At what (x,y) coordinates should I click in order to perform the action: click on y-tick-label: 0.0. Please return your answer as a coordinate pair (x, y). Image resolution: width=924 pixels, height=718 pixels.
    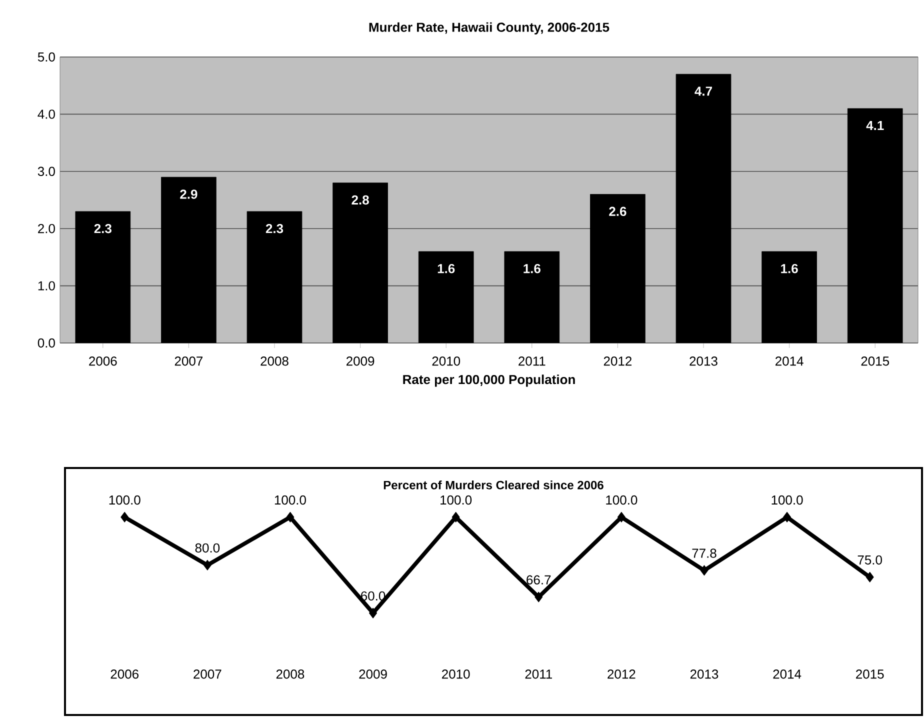
    Looking at the image, I should click on (46, 343).